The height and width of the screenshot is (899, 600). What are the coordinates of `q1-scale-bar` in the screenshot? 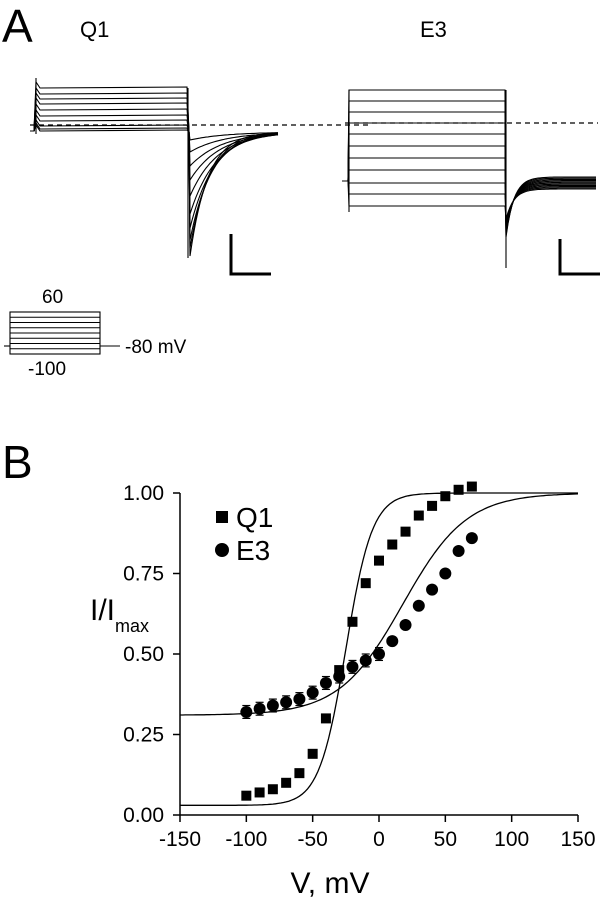 It's located at (250, 255).